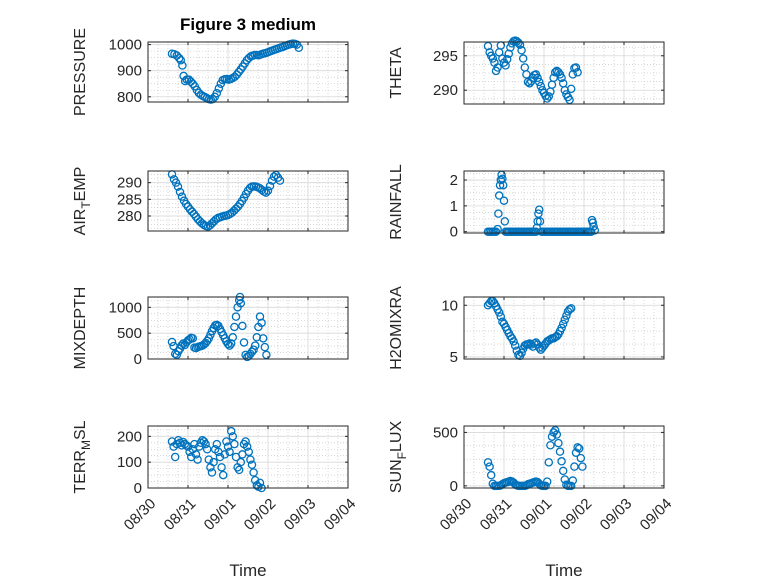 The height and width of the screenshot is (583, 778). Describe the element at coordinates (449, 305) in the screenshot. I see `y-tick-label: 10` at that location.